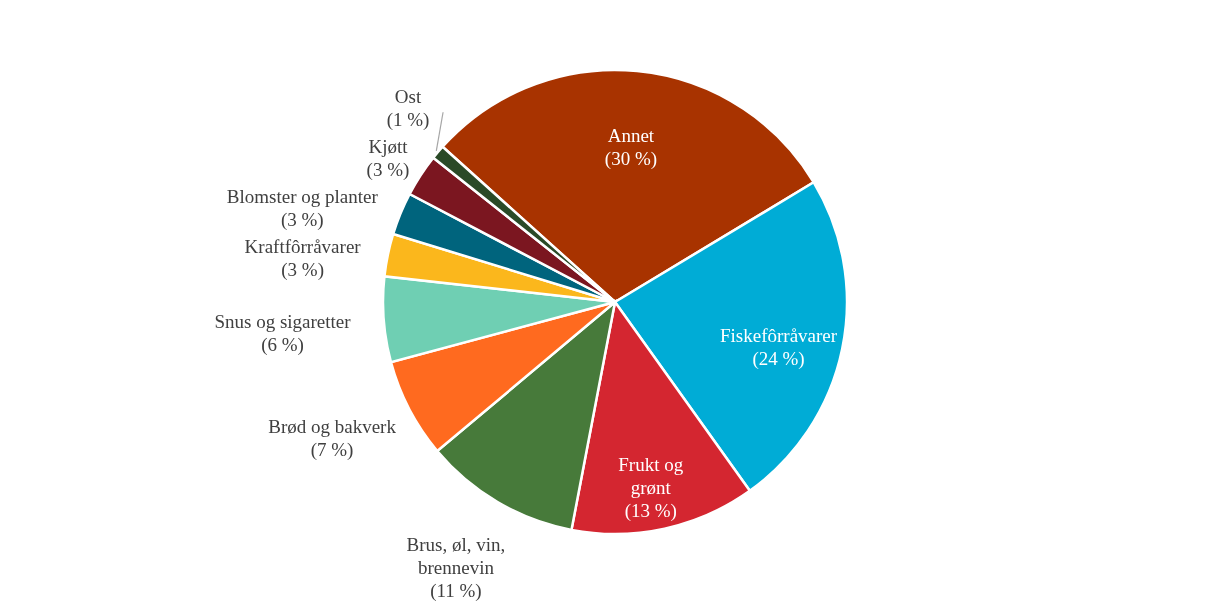 The height and width of the screenshot is (606, 1208). Describe the element at coordinates (302, 197) in the screenshot. I see `slice-label: Blomster og planter` at that location.